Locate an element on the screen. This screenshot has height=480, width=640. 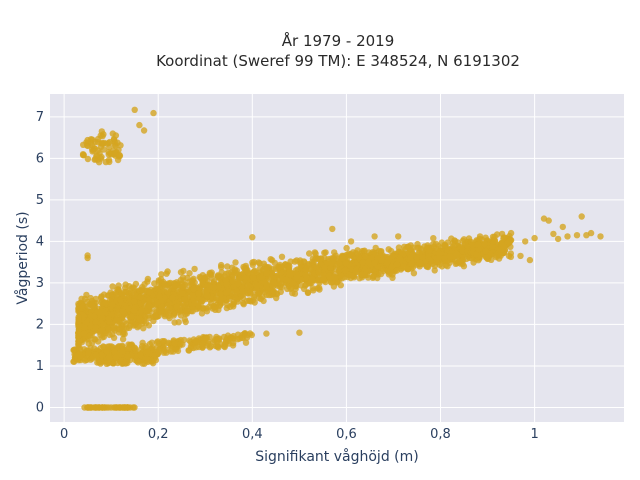
y-tick-label: 1 is located at coordinates (40, 366).